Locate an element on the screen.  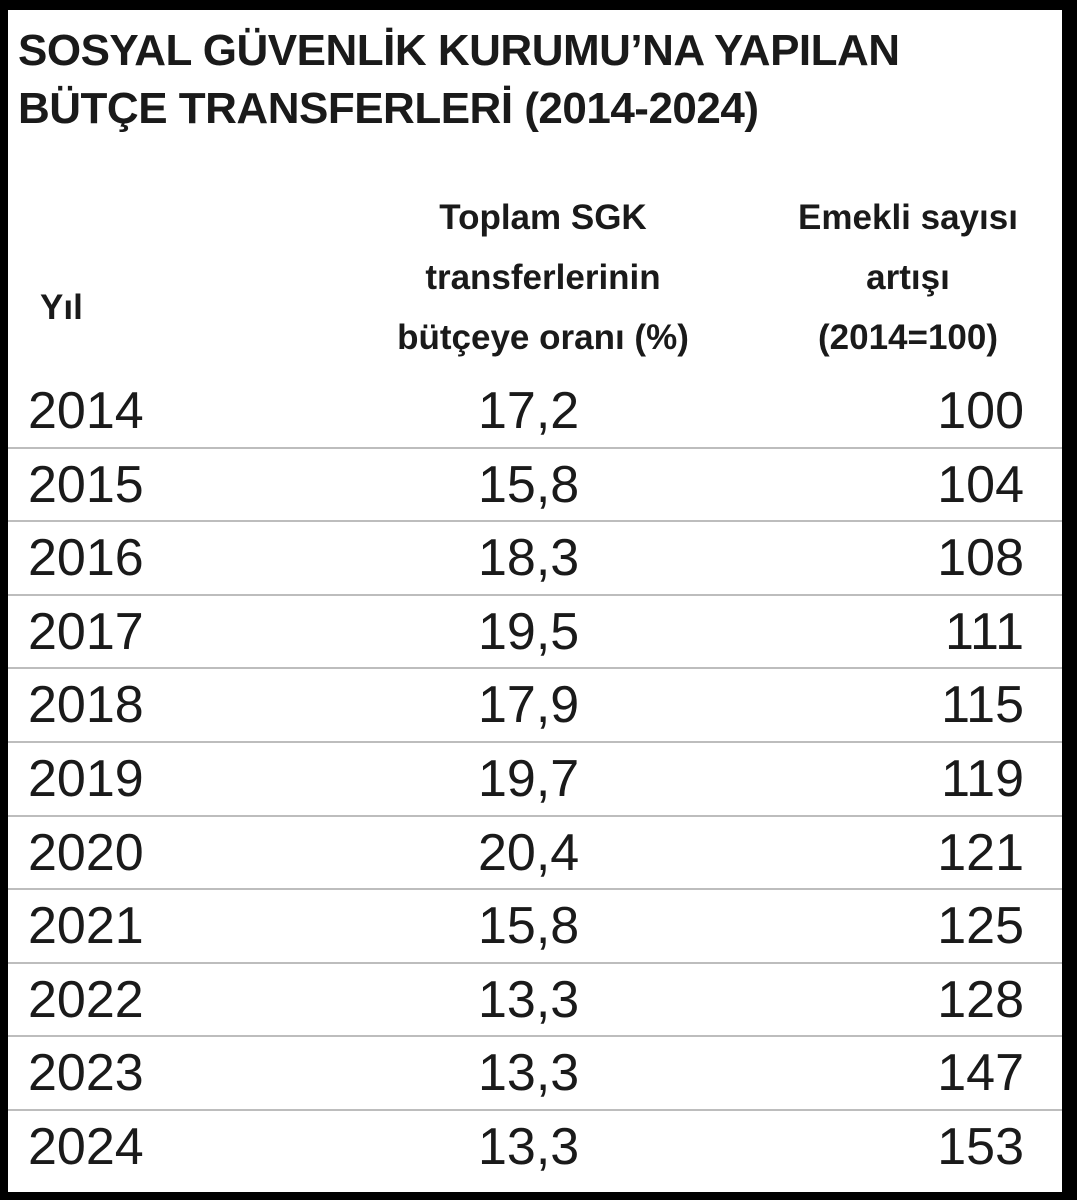
ratio-cell: 19,5 is located at coordinates (529, 631).